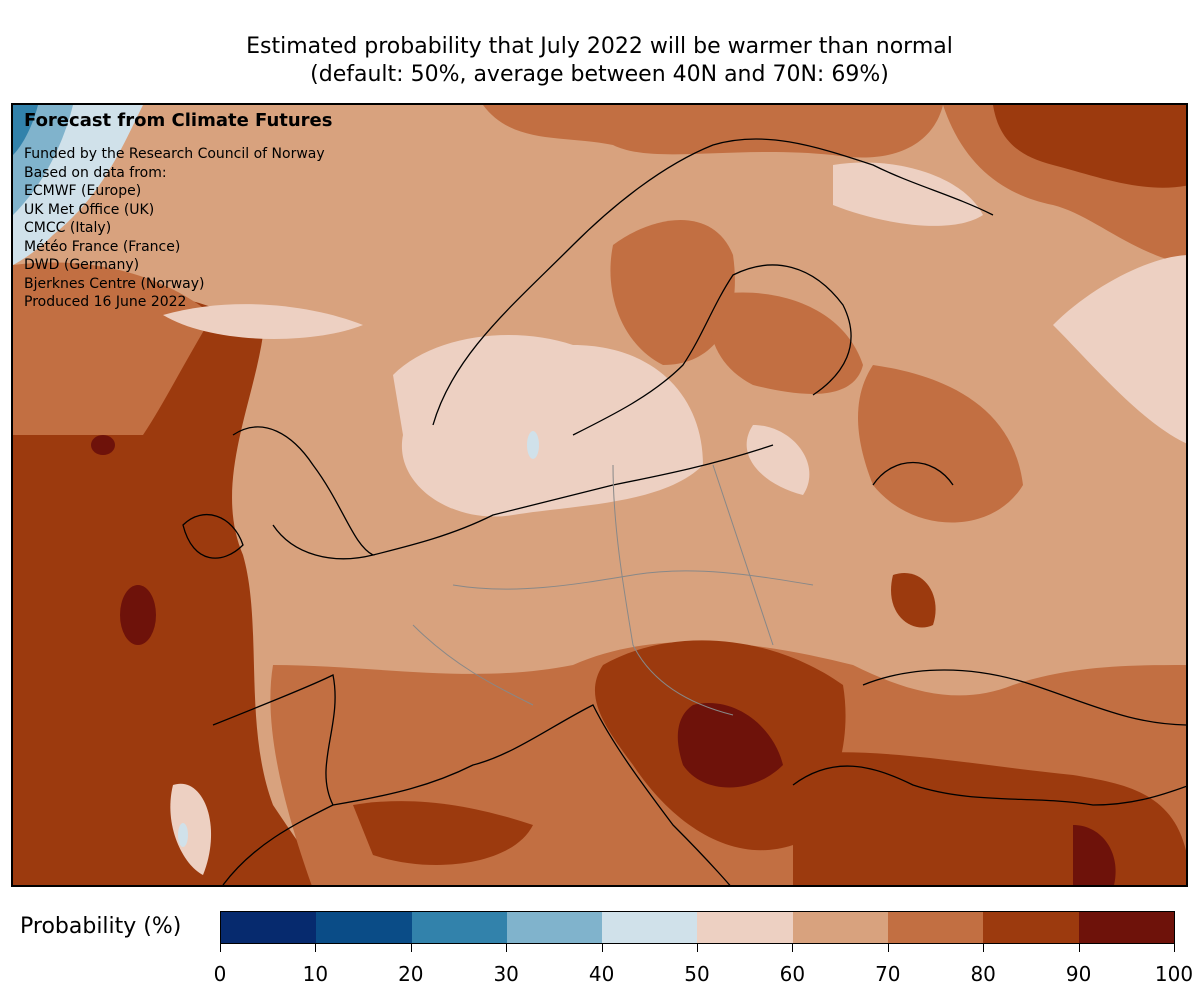 The image size is (1199, 1003). Describe the element at coordinates (315, 974) in the screenshot. I see `colorbar-tick-label: 10` at that location.